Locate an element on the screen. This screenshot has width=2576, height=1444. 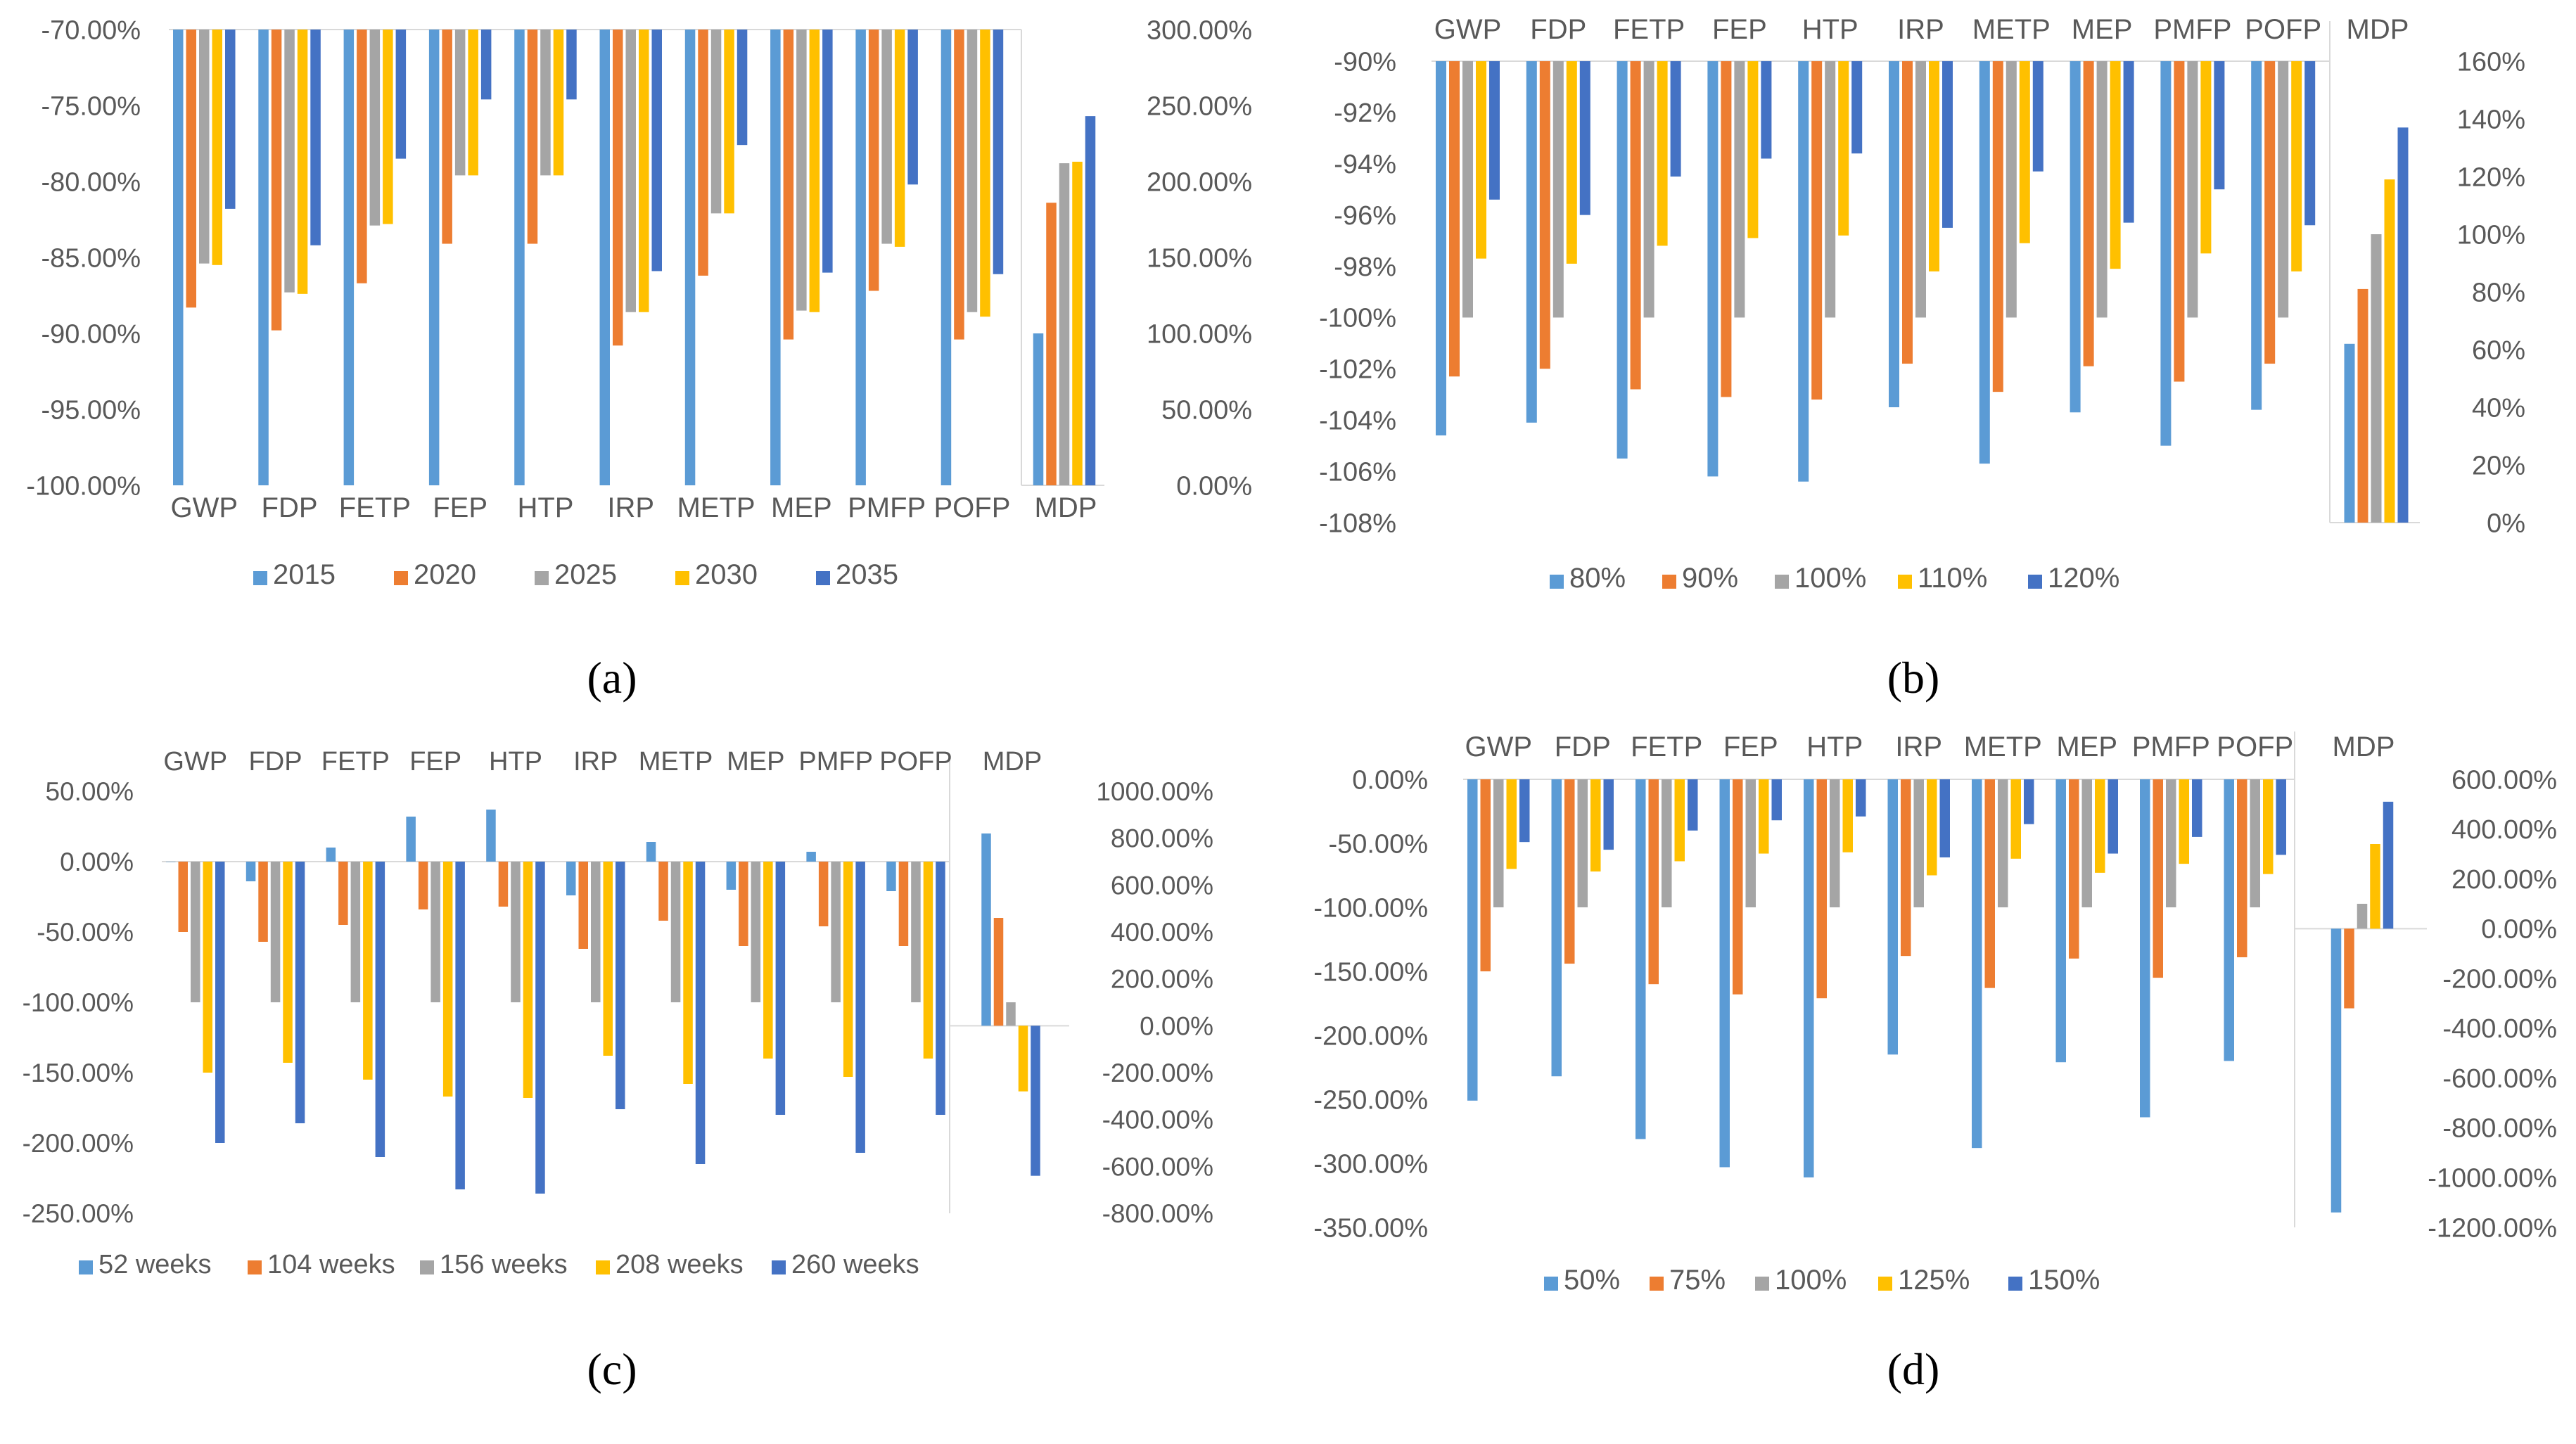
bar-gwp-2025 is located at coordinates (204, 147).